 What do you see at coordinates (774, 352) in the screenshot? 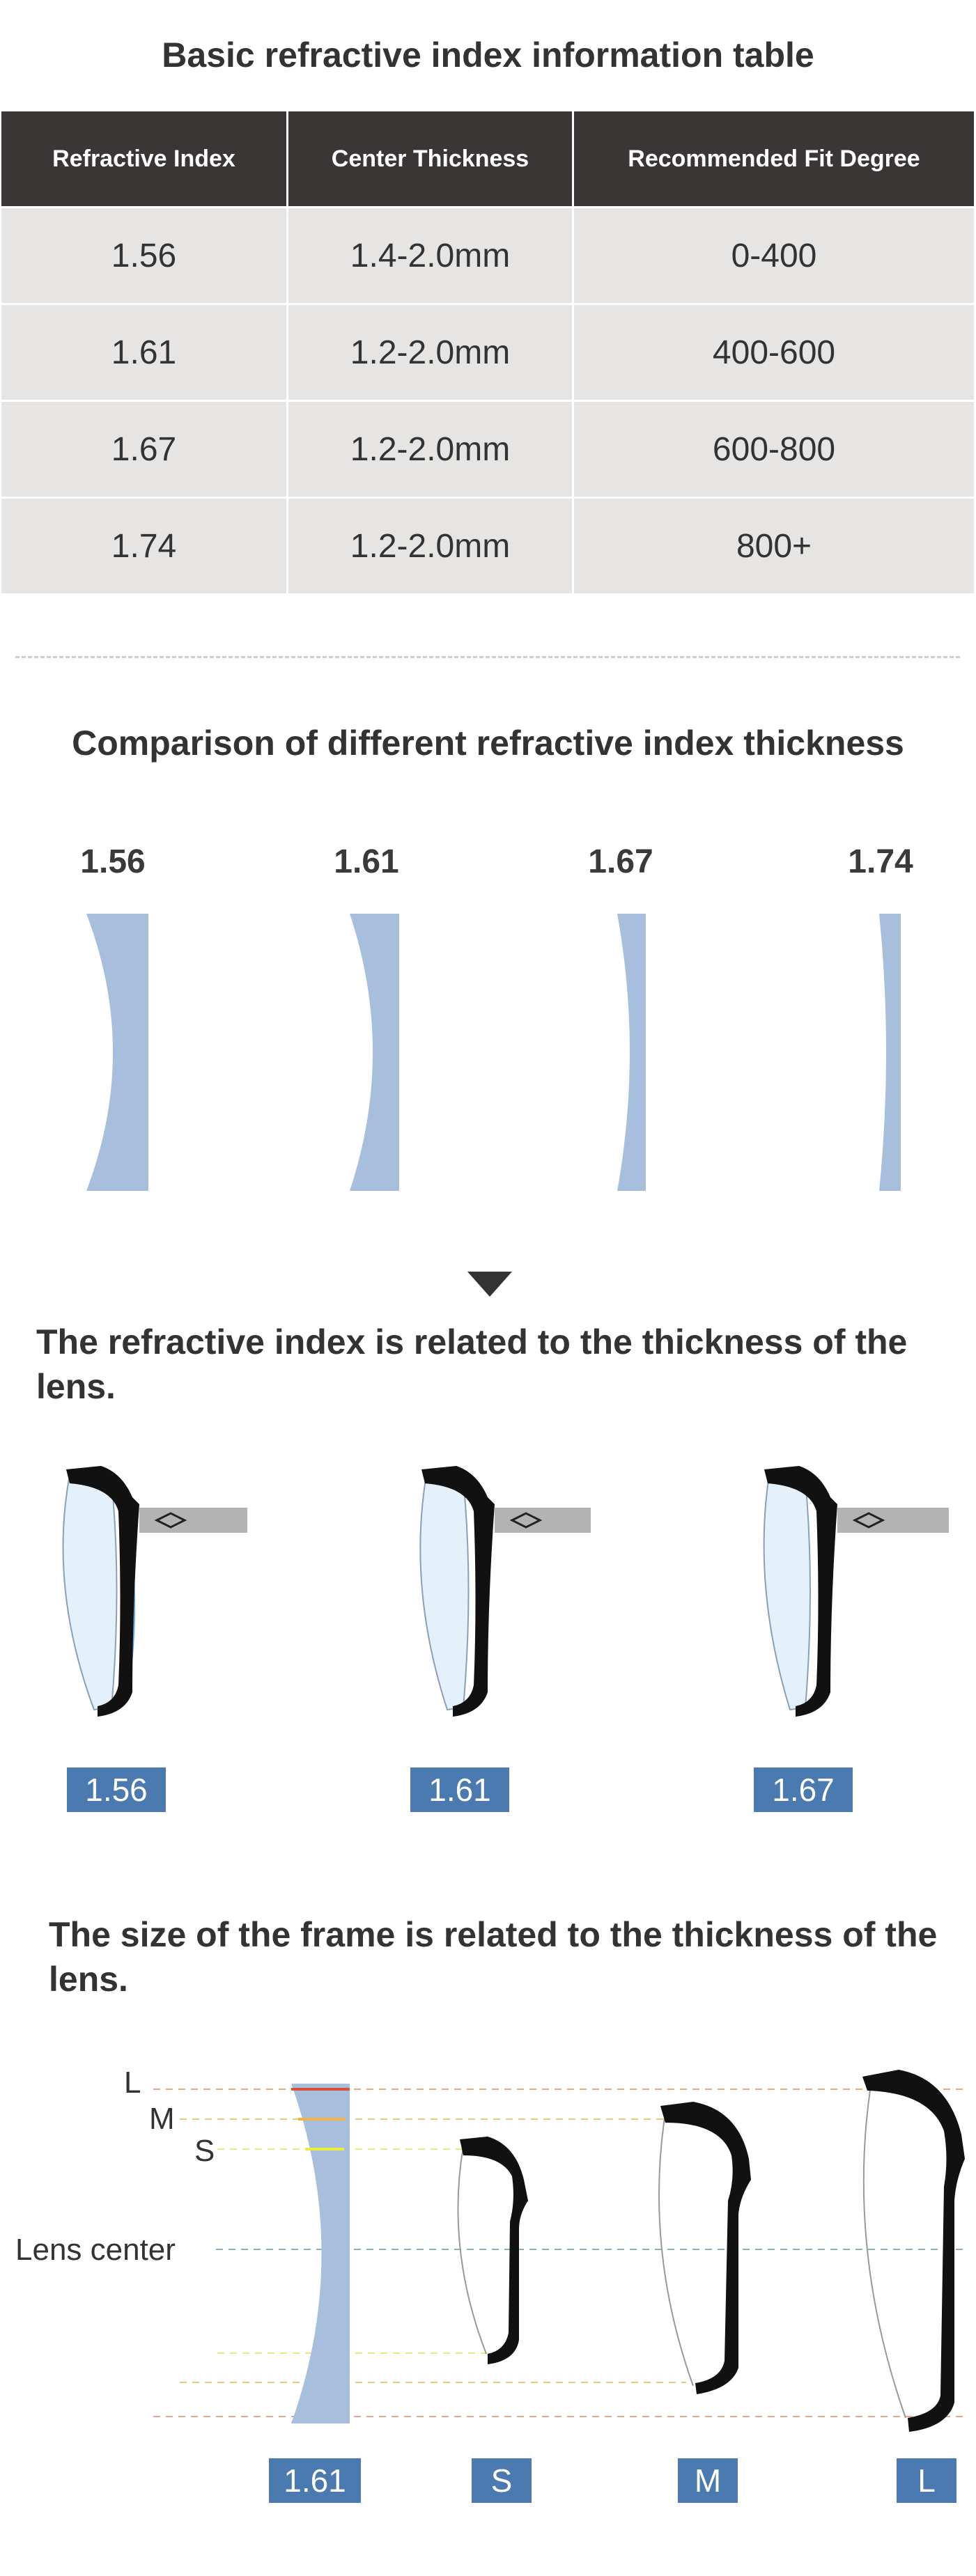
I see `cell-degree: 400-600` at bounding box center [774, 352].